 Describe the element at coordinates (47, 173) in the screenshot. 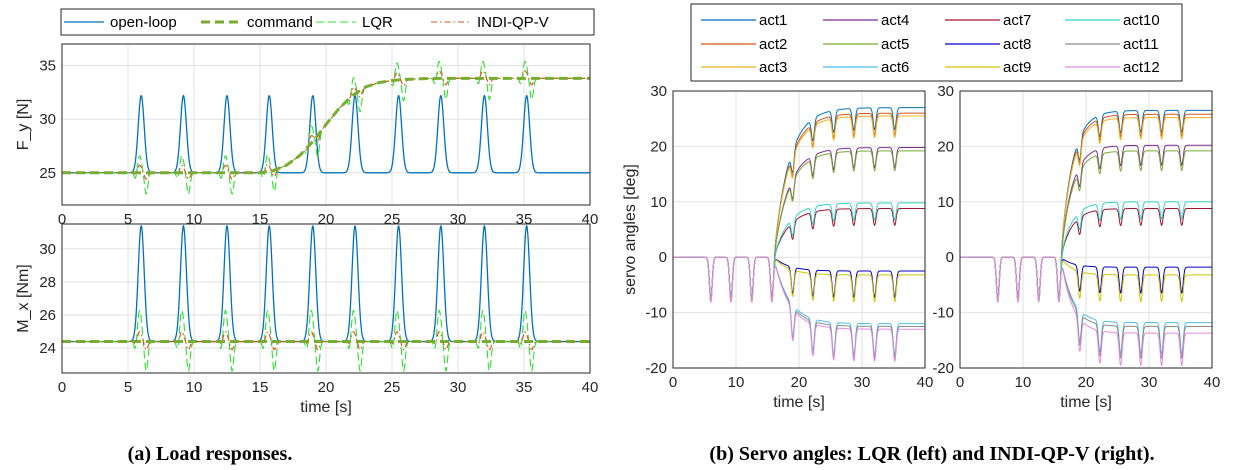

I see `y-tick-label: 25` at that location.